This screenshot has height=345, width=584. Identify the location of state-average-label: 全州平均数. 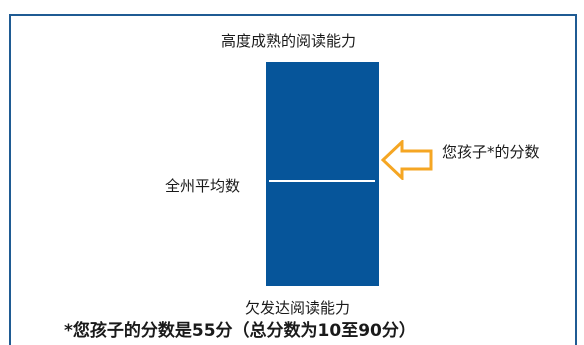
(203, 186).